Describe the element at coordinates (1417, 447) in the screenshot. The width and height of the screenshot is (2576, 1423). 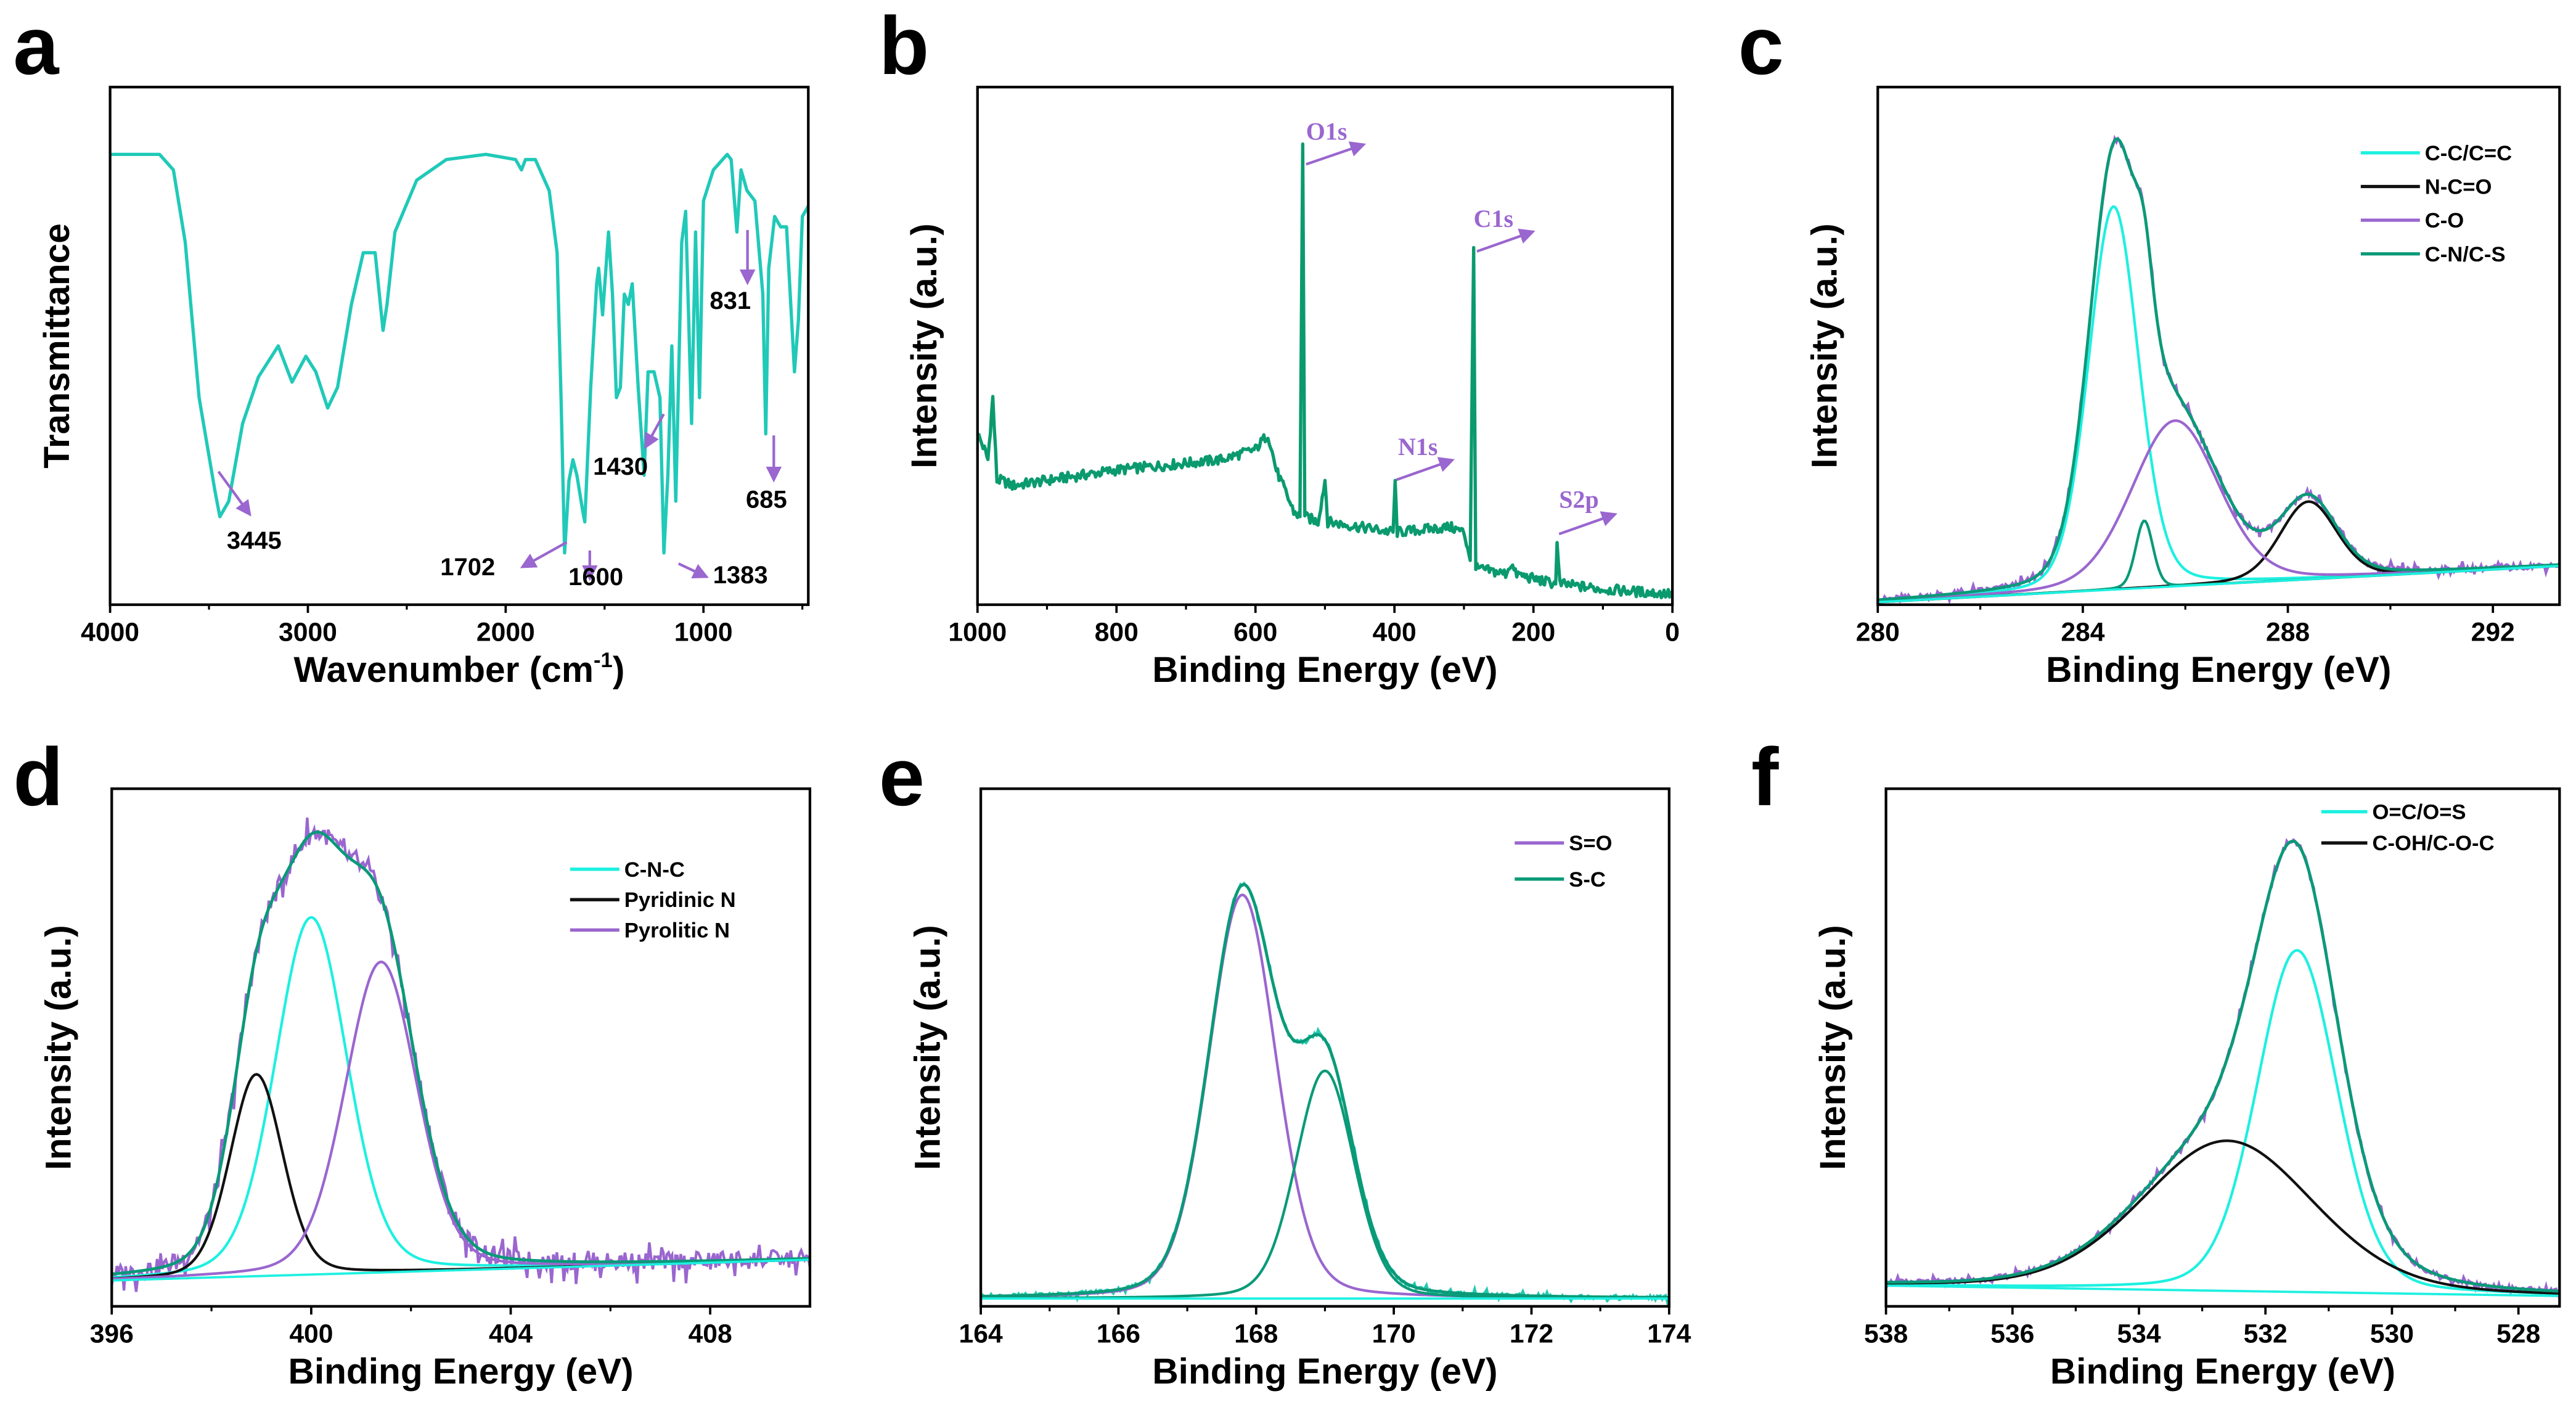
I see `annotation-label: N1s` at that location.